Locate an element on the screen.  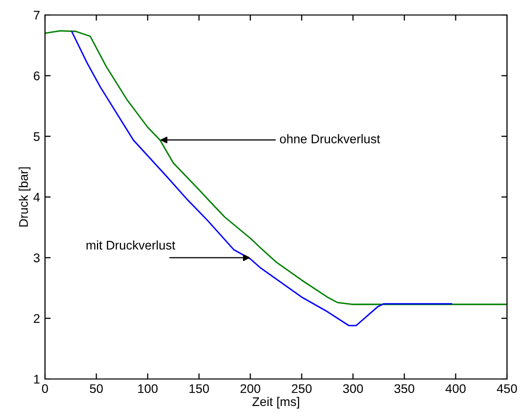
y-tick-label: 2 is located at coordinates (37, 318).